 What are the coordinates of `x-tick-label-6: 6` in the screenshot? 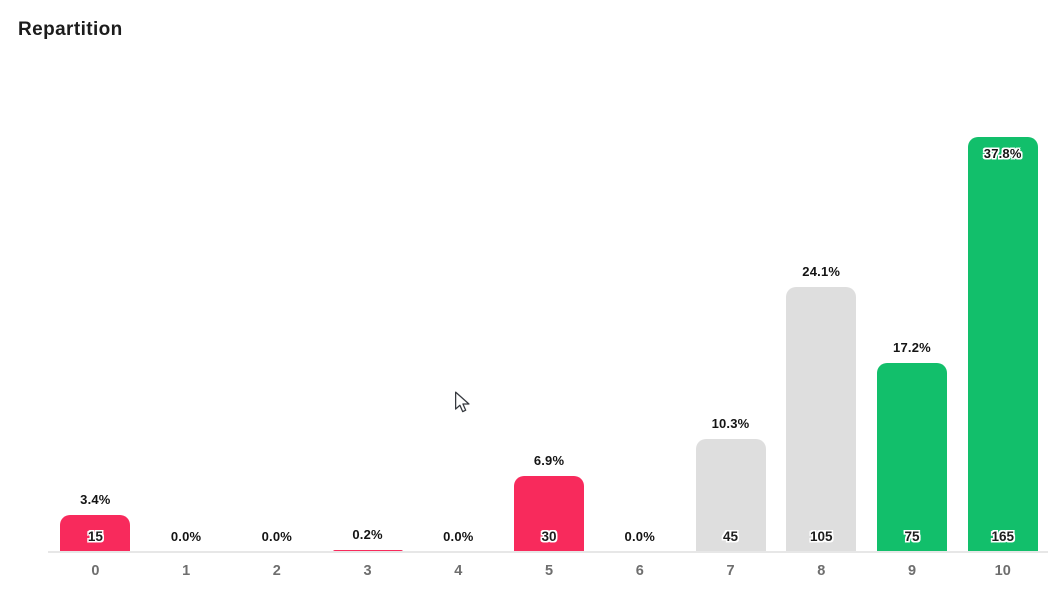 It's located at (639, 571).